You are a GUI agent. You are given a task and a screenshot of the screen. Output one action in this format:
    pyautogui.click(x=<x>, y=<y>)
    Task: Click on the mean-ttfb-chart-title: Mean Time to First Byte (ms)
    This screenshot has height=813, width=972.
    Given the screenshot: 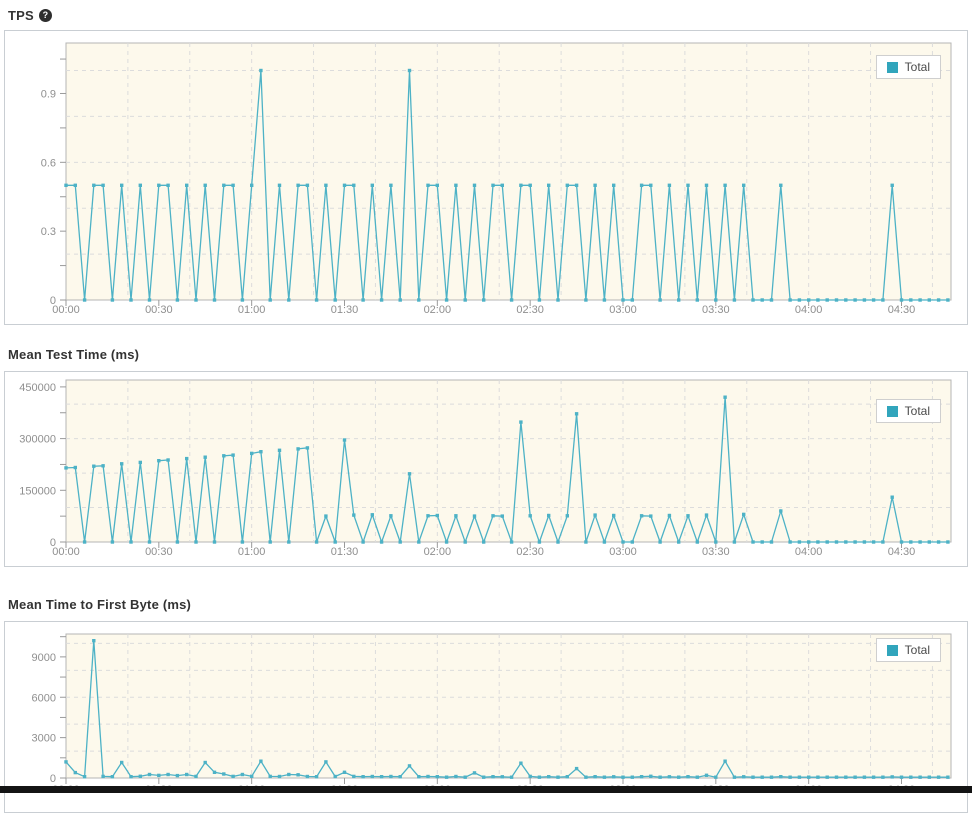 What is the action you would take?
    pyautogui.click(x=99, y=604)
    